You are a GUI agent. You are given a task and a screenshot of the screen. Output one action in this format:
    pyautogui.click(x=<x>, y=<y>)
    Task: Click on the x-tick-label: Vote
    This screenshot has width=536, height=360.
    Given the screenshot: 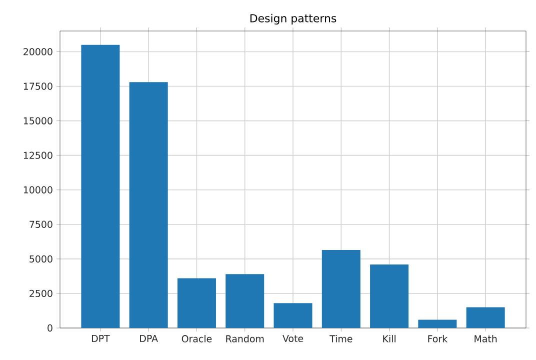 What is the action you would take?
    pyautogui.click(x=293, y=338)
    